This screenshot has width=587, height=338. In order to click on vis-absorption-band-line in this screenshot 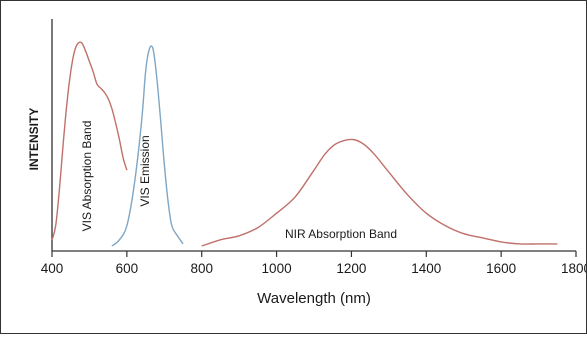, I will do `click(89, 140)`.